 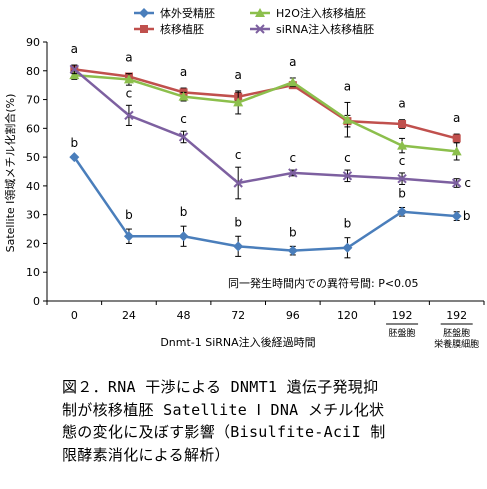 What do you see at coordinates (129, 315) in the screenshot?
I see `x-tick-label: 24` at bounding box center [129, 315].